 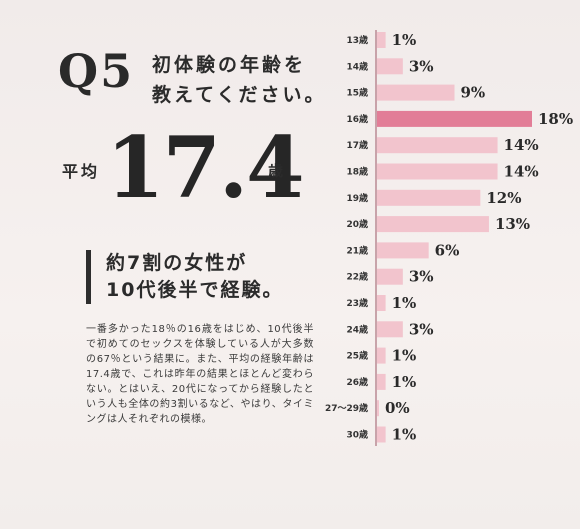 What do you see at coordinates (88, 277) in the screenshot?
I see `lead-accent-bar` at bounding box center [88, 277].